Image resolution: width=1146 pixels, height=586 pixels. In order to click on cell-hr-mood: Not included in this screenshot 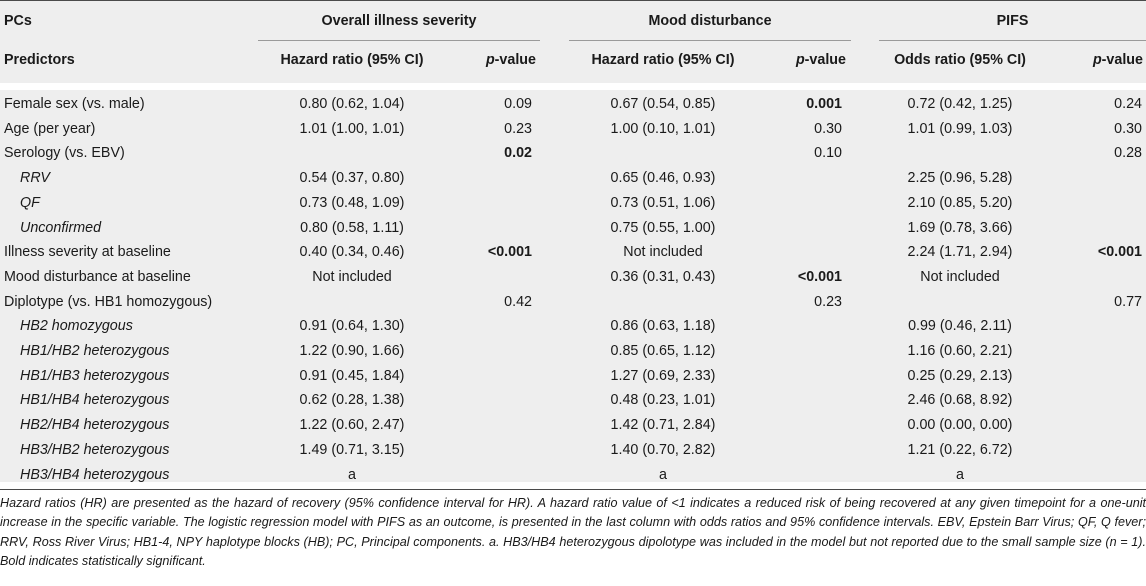, I will do `click(663, 252)`.